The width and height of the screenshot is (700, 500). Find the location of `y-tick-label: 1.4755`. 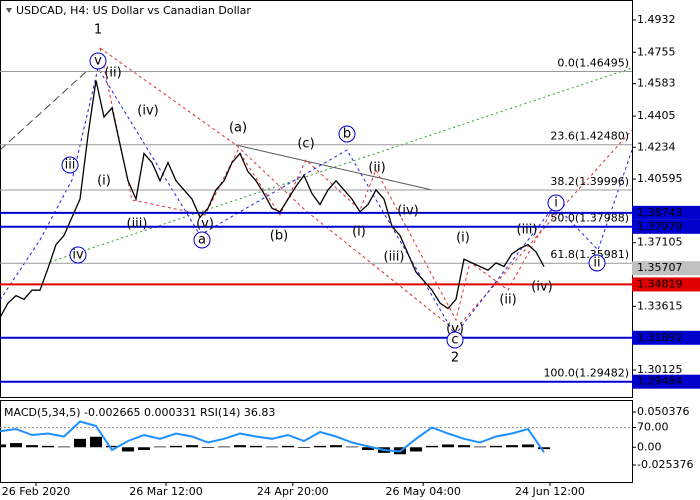

y-tick-label: 1.4755 is located at coordinates (656, 51).